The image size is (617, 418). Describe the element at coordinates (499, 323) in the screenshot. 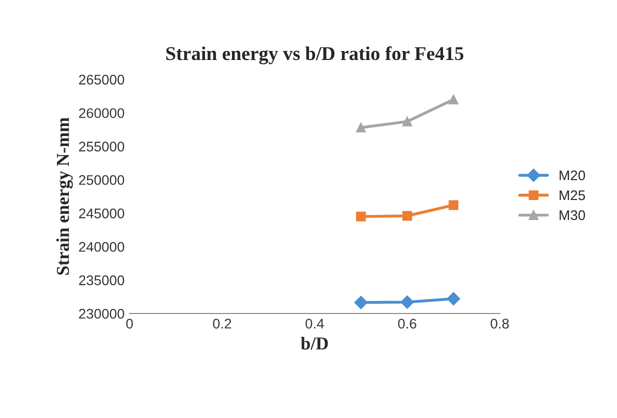

I see `x-tick-label: 0.8` at that location.